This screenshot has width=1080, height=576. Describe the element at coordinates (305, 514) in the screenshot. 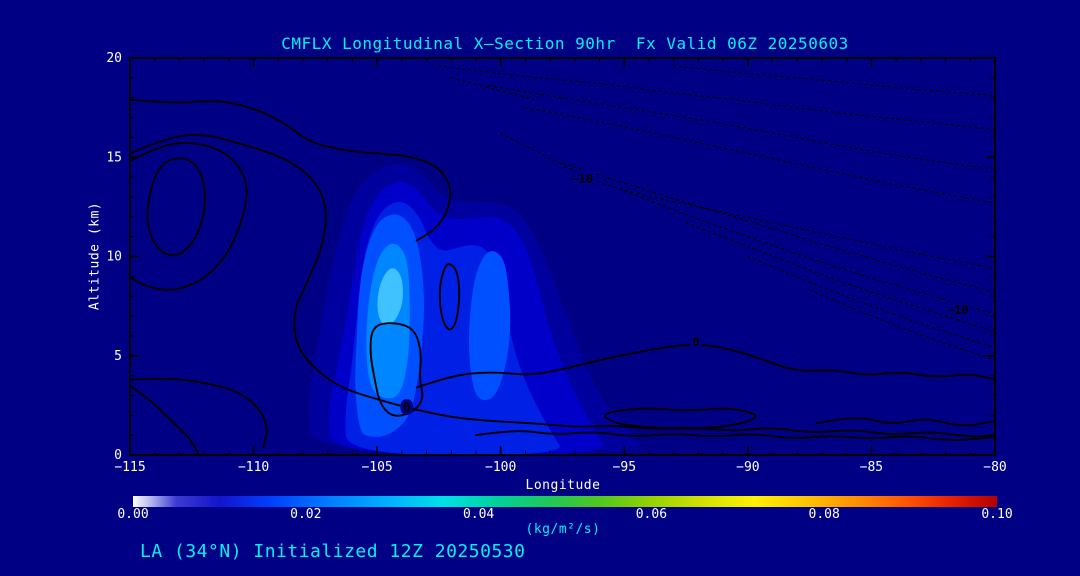

I see `colorbar-tick-label: 0.02` at that location.